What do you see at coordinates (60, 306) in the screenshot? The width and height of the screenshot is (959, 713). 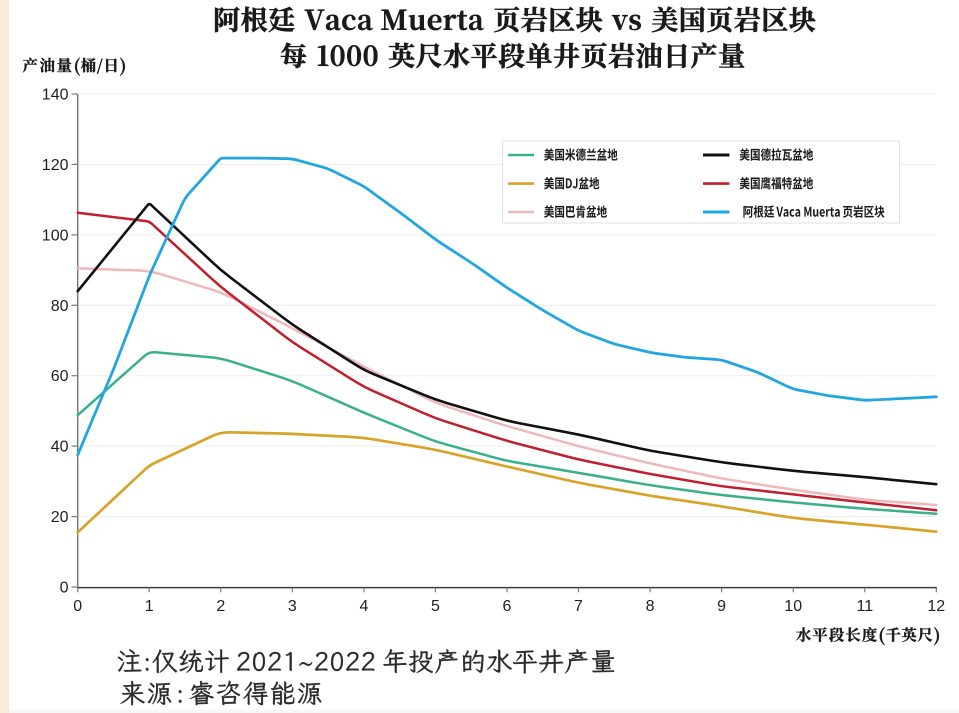 I see `svg-text: 80` at bounding box center [60, 306].